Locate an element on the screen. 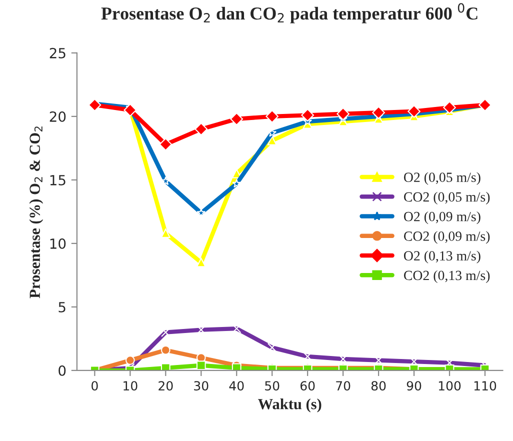  y-tick-label: 20 is located at coordinates (58, 116).